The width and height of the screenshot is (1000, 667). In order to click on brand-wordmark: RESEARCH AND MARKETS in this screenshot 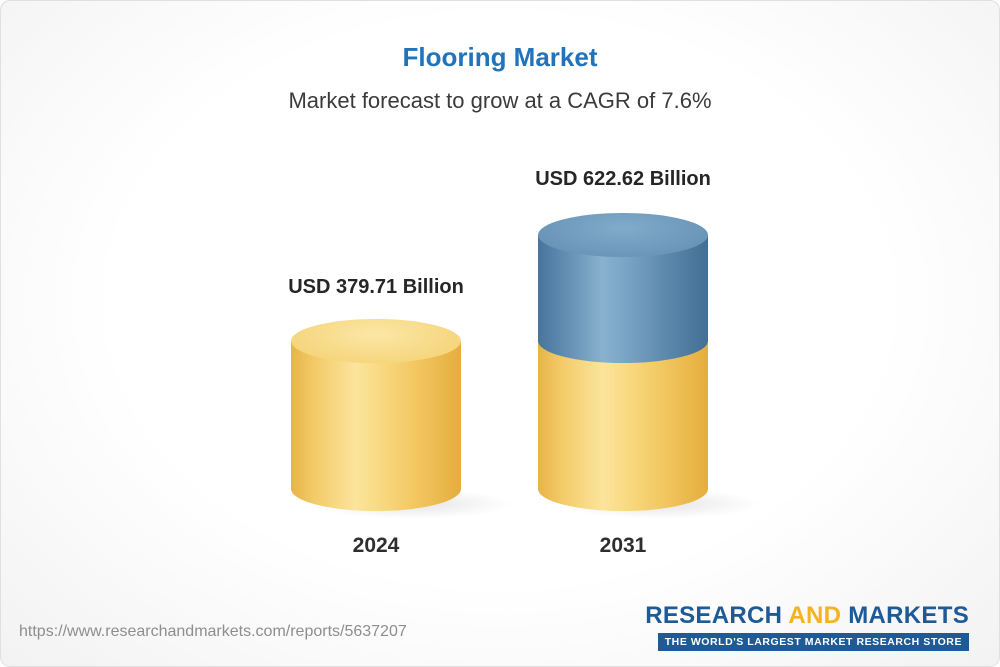, I will do `click(807, 616)`.